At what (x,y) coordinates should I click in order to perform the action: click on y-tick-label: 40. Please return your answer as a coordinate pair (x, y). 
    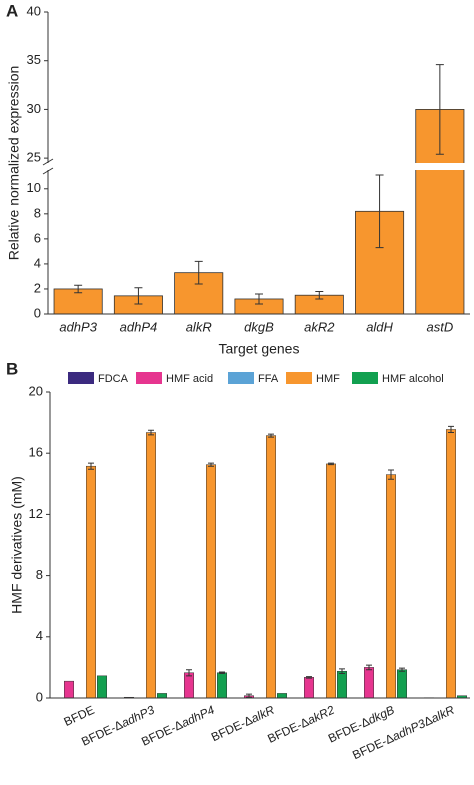
    Looking at the image, I should click on (34, 10).